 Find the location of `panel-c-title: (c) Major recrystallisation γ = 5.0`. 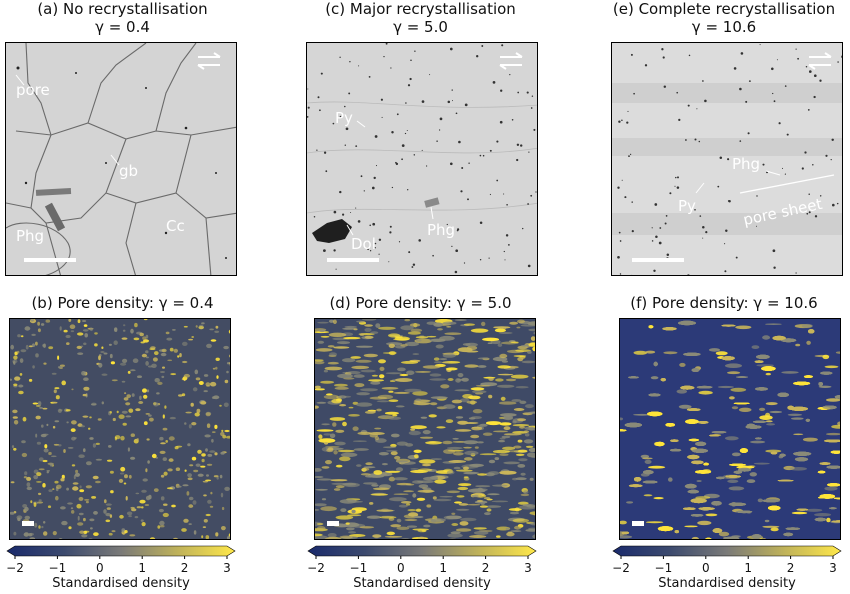

panel-c-title: (c) Major recrystallisation γ = 5.0 is located at coordinates (420, 18).